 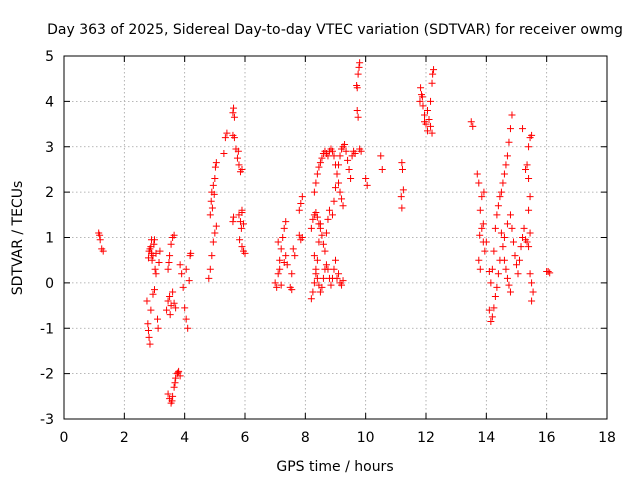 What do you see at coordinates (49, 284) in the screenshot?
I see `y-tick-label: 0` at bounding box center [49, 284].